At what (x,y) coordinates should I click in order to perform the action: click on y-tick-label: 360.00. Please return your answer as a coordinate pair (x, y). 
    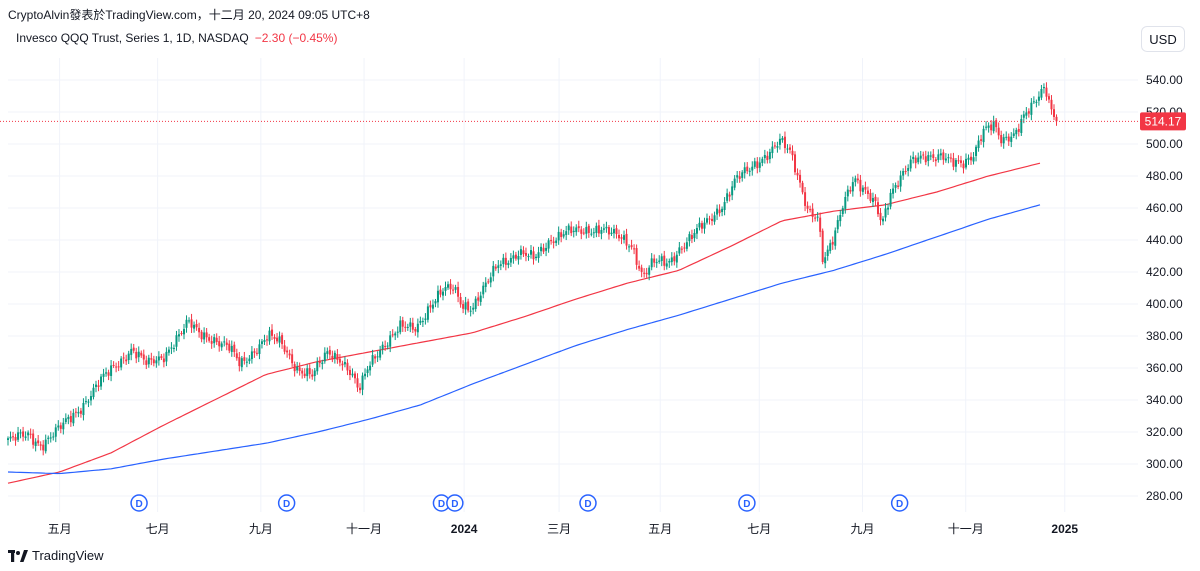
    Looking at the image, I should click on (1164, 368).